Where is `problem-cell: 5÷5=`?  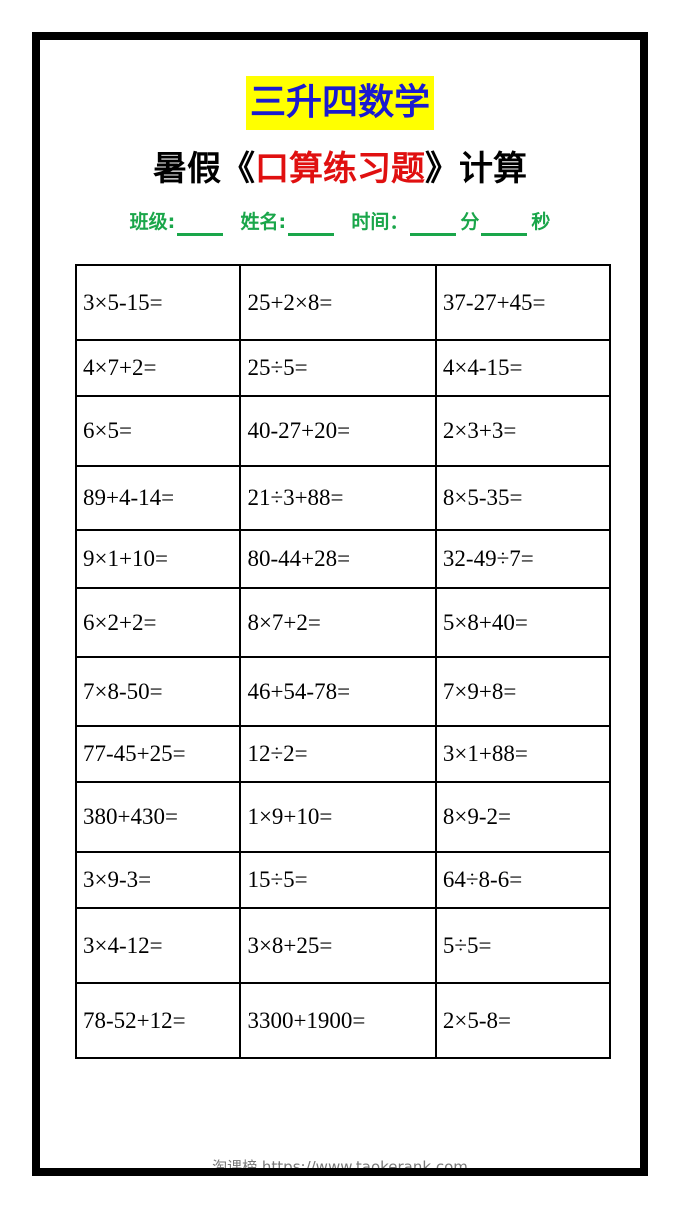 problem-cell: 5÷5= is located at coordinates (523, 945).